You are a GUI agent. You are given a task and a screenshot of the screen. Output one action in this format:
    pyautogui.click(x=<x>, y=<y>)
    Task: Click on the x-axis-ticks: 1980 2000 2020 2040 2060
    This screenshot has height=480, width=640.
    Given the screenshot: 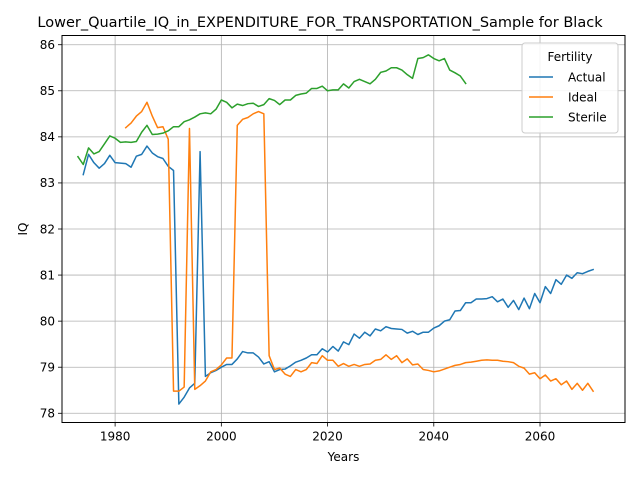 What is the action you would take?
    pyautogui.click(x=328, y=433)
    